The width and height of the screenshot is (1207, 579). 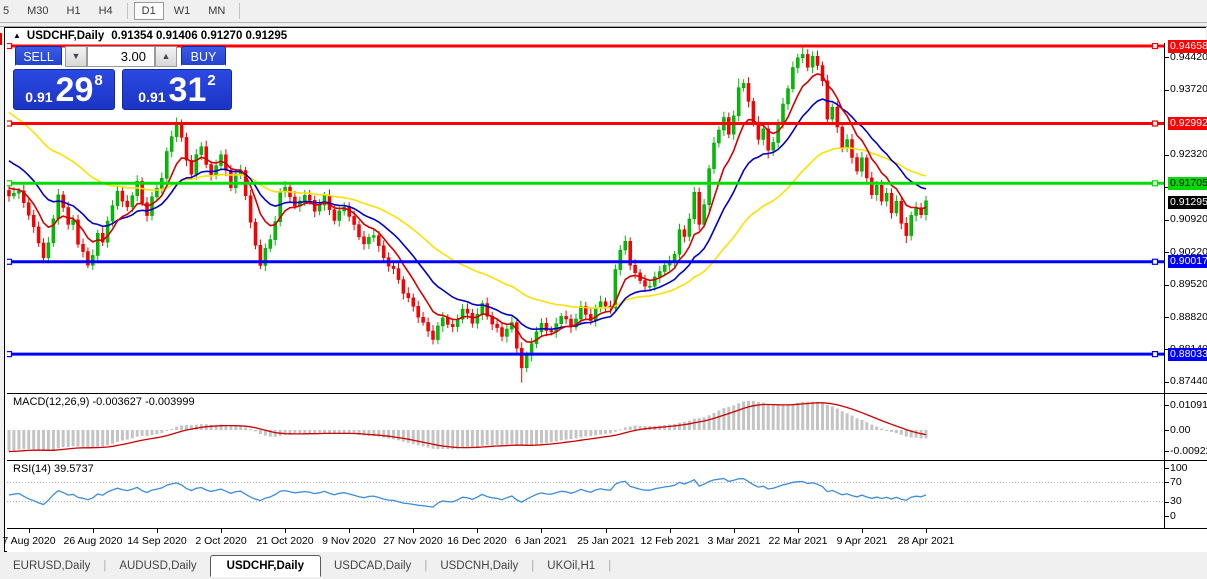 I want to click on level-price-label: 0.92992, so click(x=1187, y=123).